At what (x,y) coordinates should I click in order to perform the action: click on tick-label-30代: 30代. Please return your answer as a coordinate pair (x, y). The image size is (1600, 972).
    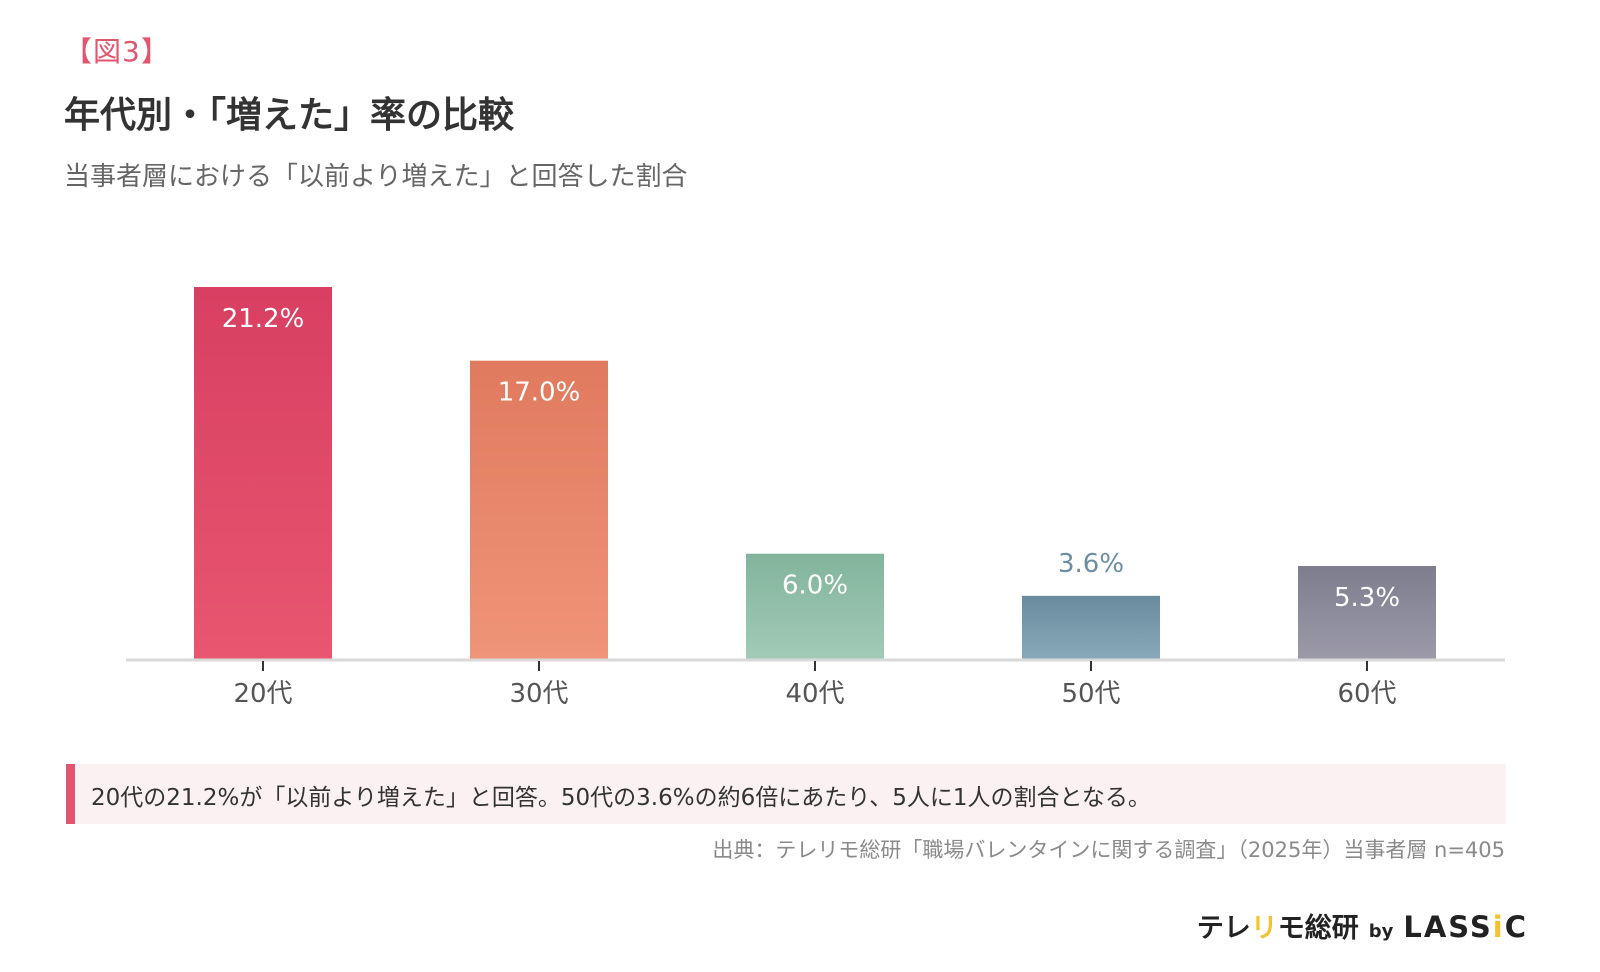
    Looking at the image, I should click on (538, 694).